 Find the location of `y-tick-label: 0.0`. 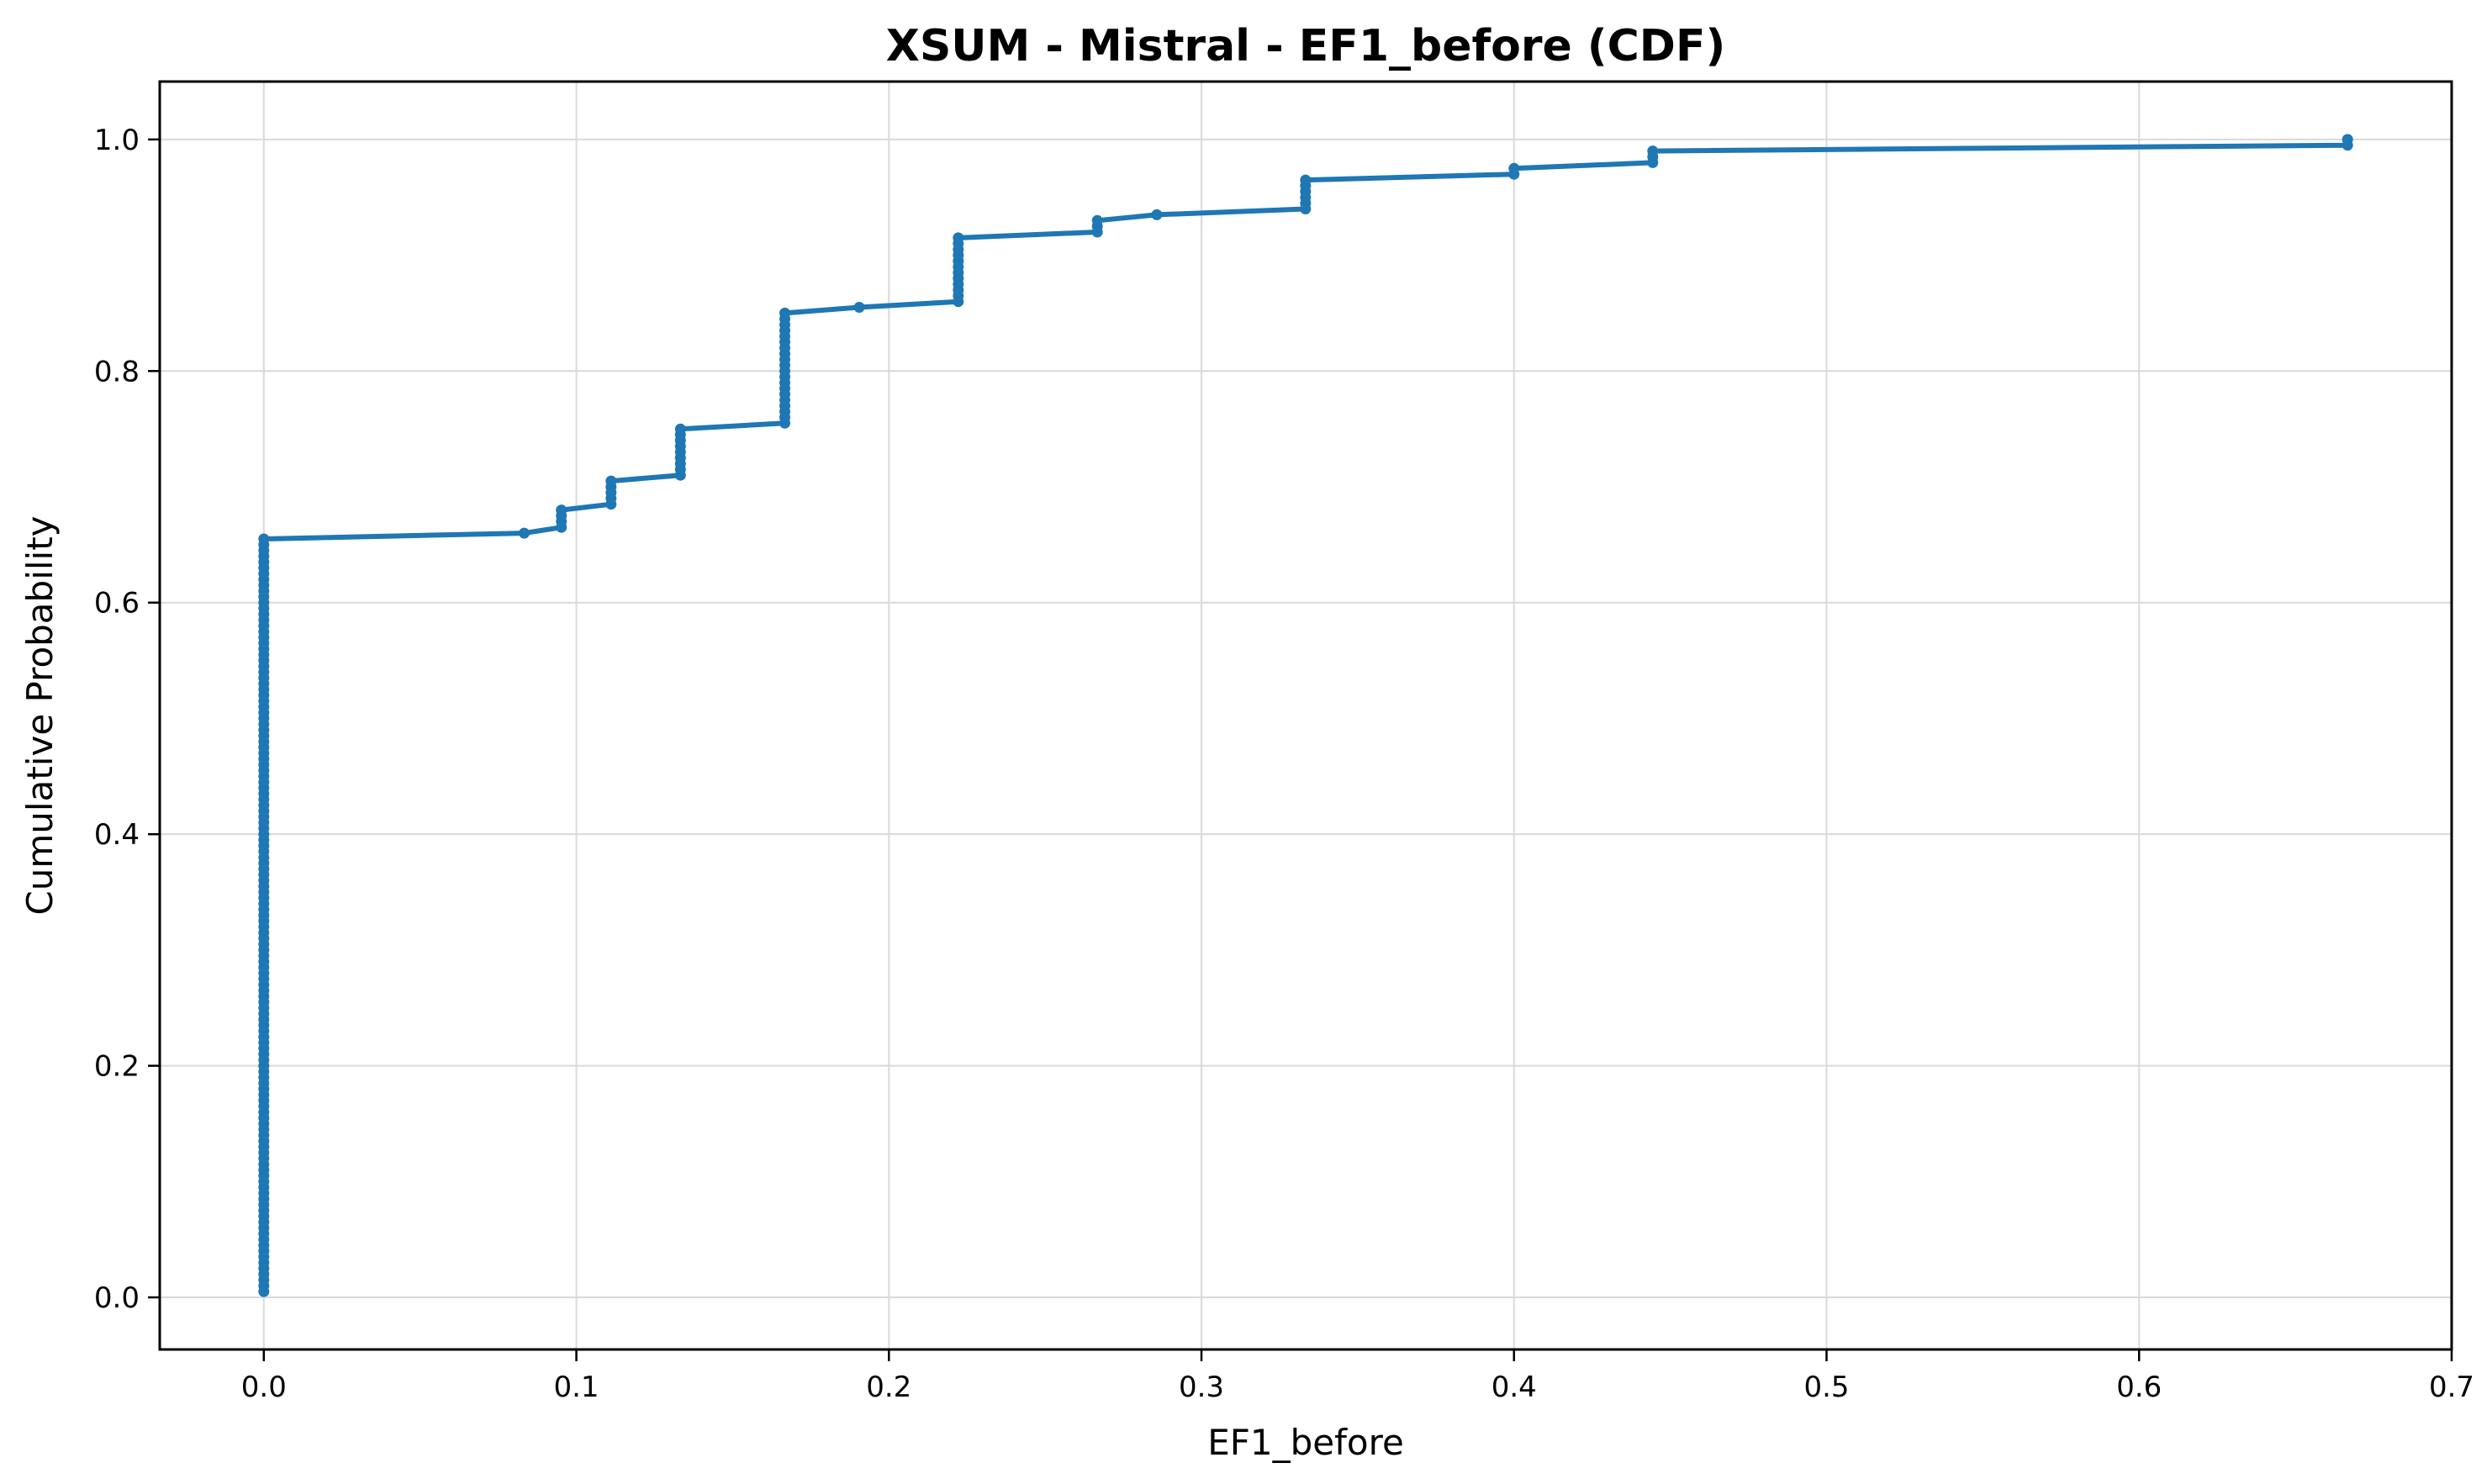

y-tick-label: 0.0 is located at coordinates (117, 1298).